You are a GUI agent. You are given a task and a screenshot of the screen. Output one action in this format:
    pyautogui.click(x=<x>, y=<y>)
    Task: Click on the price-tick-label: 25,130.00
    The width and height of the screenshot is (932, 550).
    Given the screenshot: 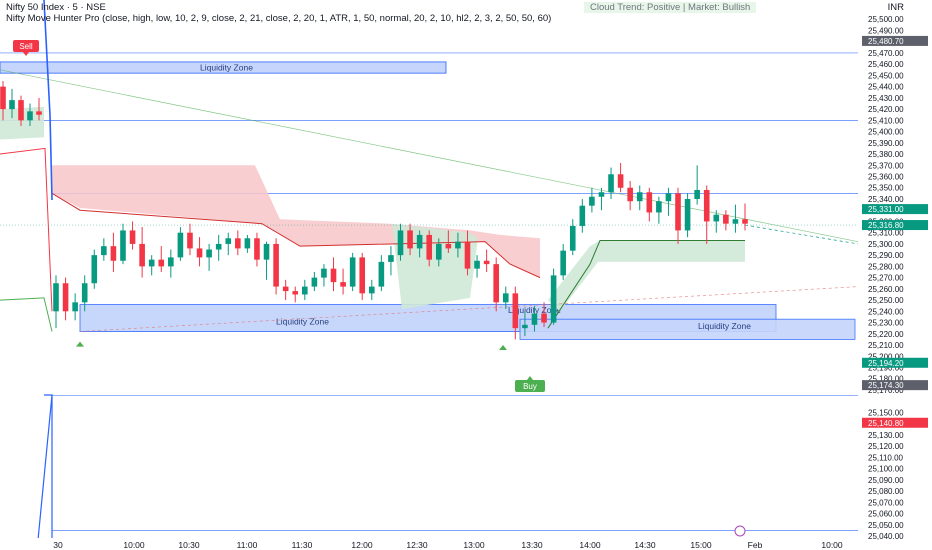 What is the action you would take?
    pyautogui.click(x=886, y=435)
    